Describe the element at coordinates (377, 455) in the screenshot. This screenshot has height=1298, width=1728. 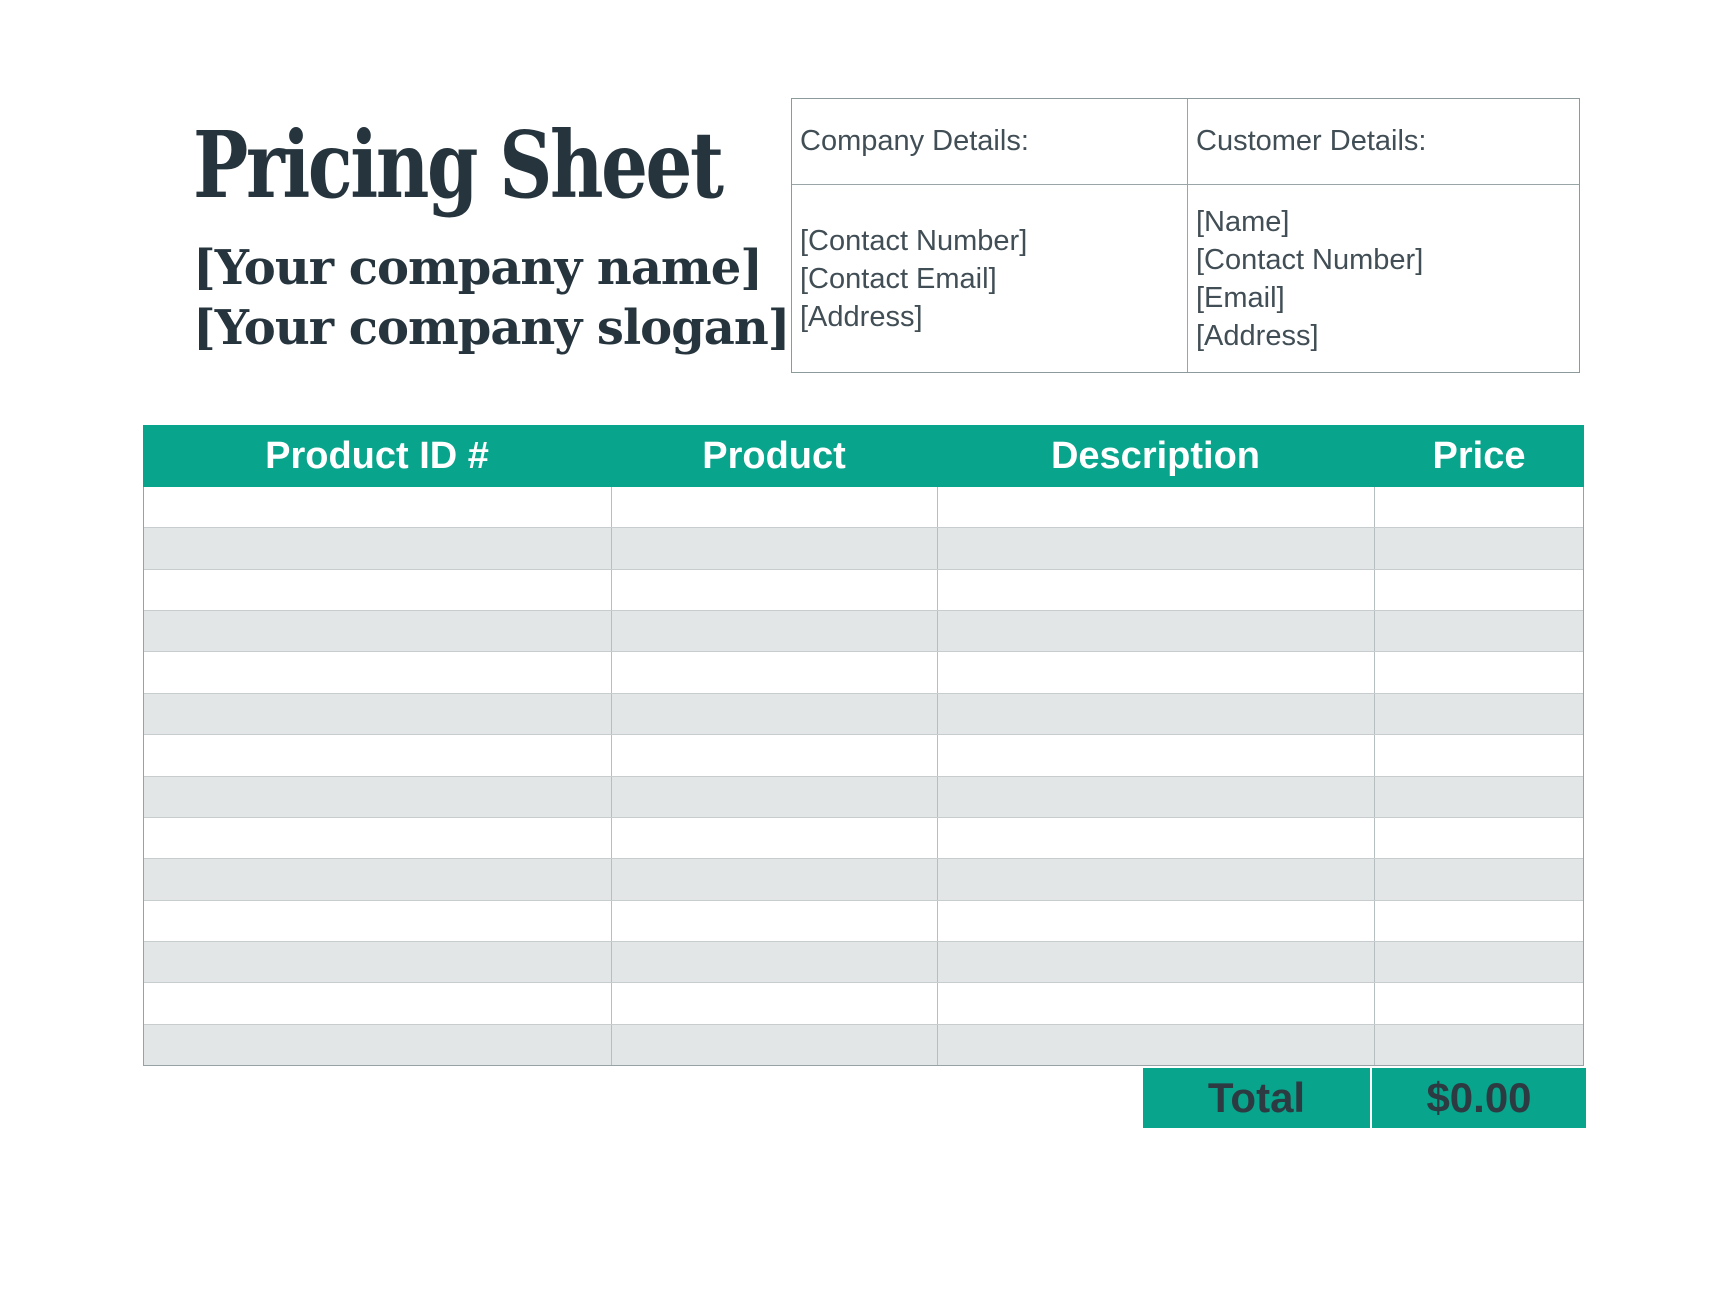
I see `column-header-product-id: Product ID #` at that location.